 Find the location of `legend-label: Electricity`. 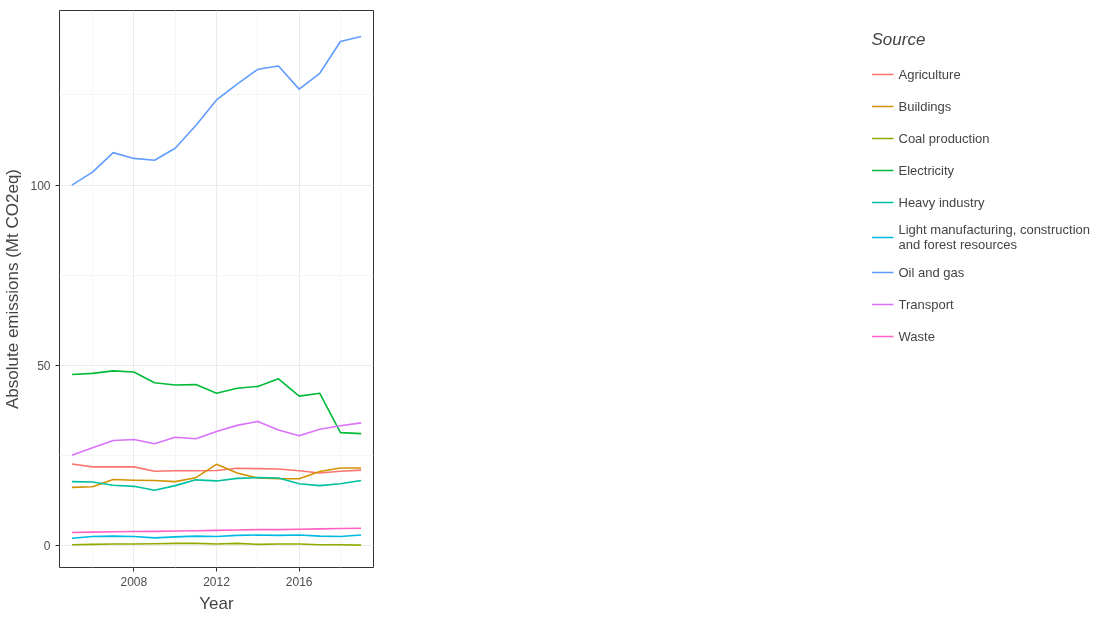

legend-label: Electricity is located at coordinates (926, 170).